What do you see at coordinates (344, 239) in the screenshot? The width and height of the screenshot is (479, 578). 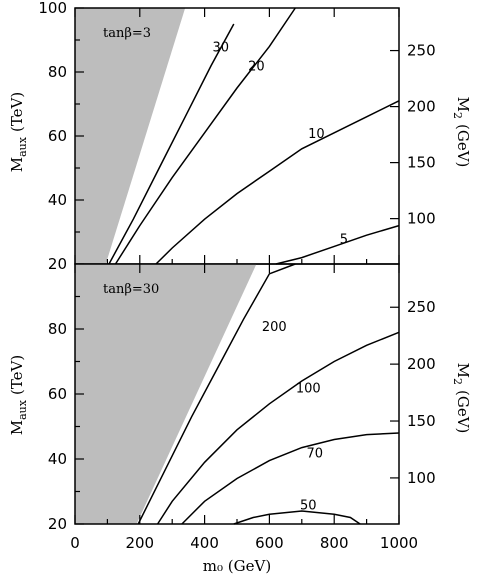 I see `contour-label: 5` at bounding box center [344, 239].